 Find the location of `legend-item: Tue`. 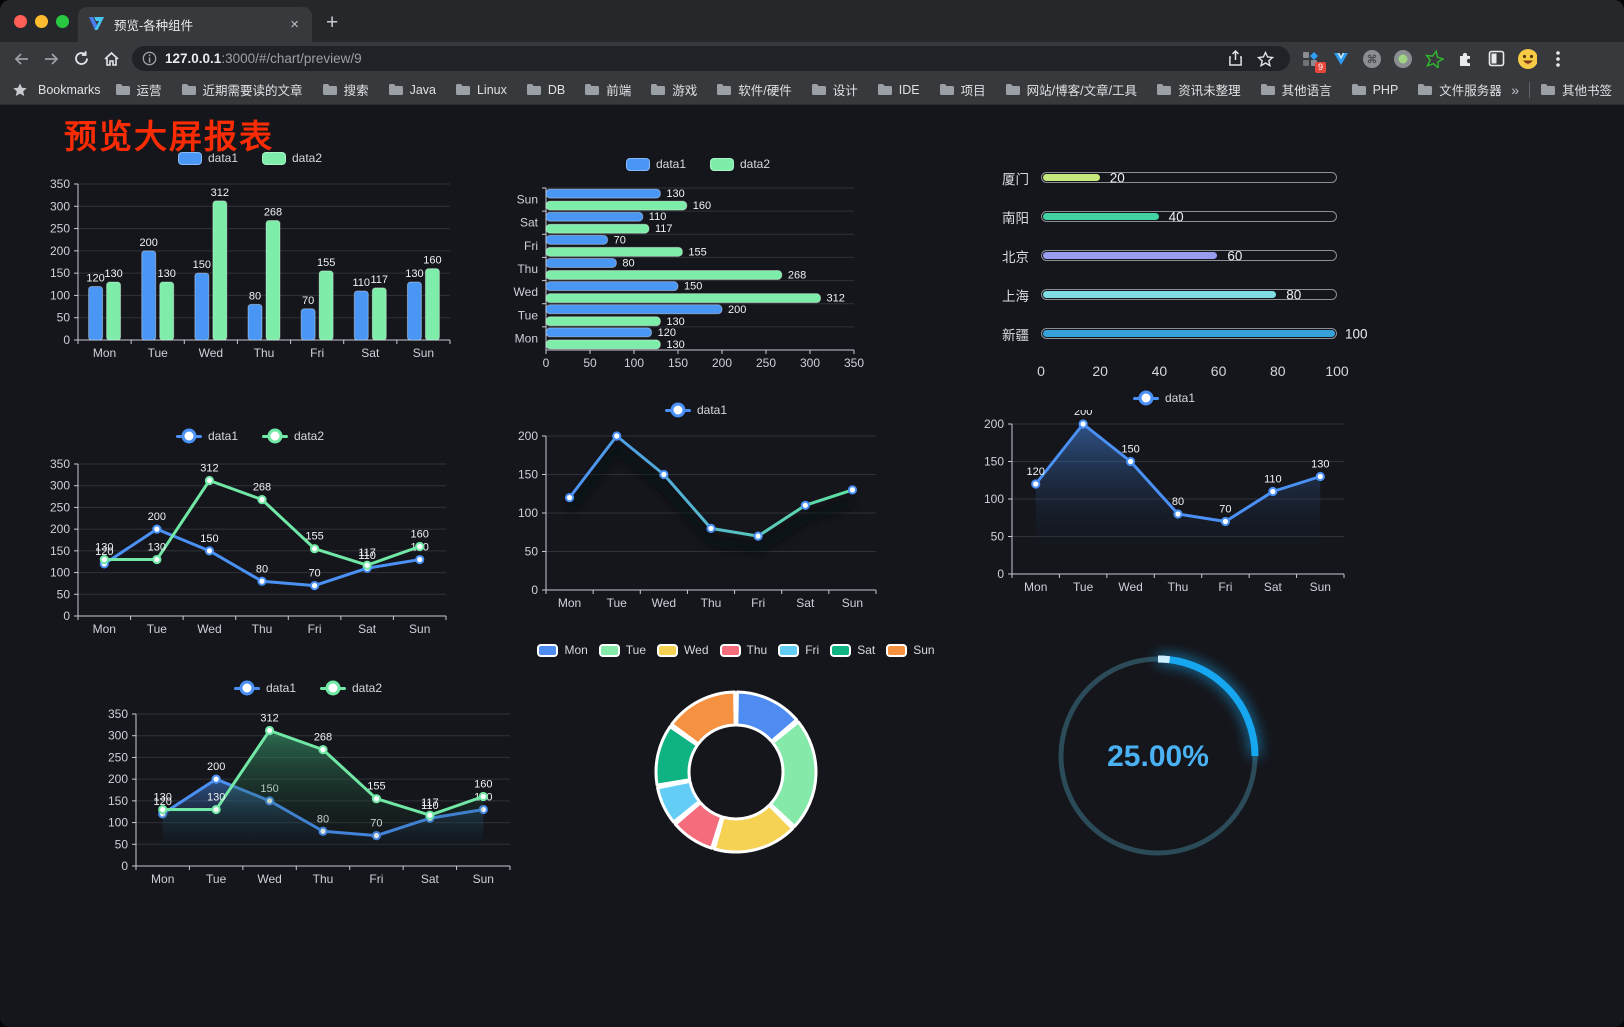

legend-item: Tue is located at coordinates (622, 650).